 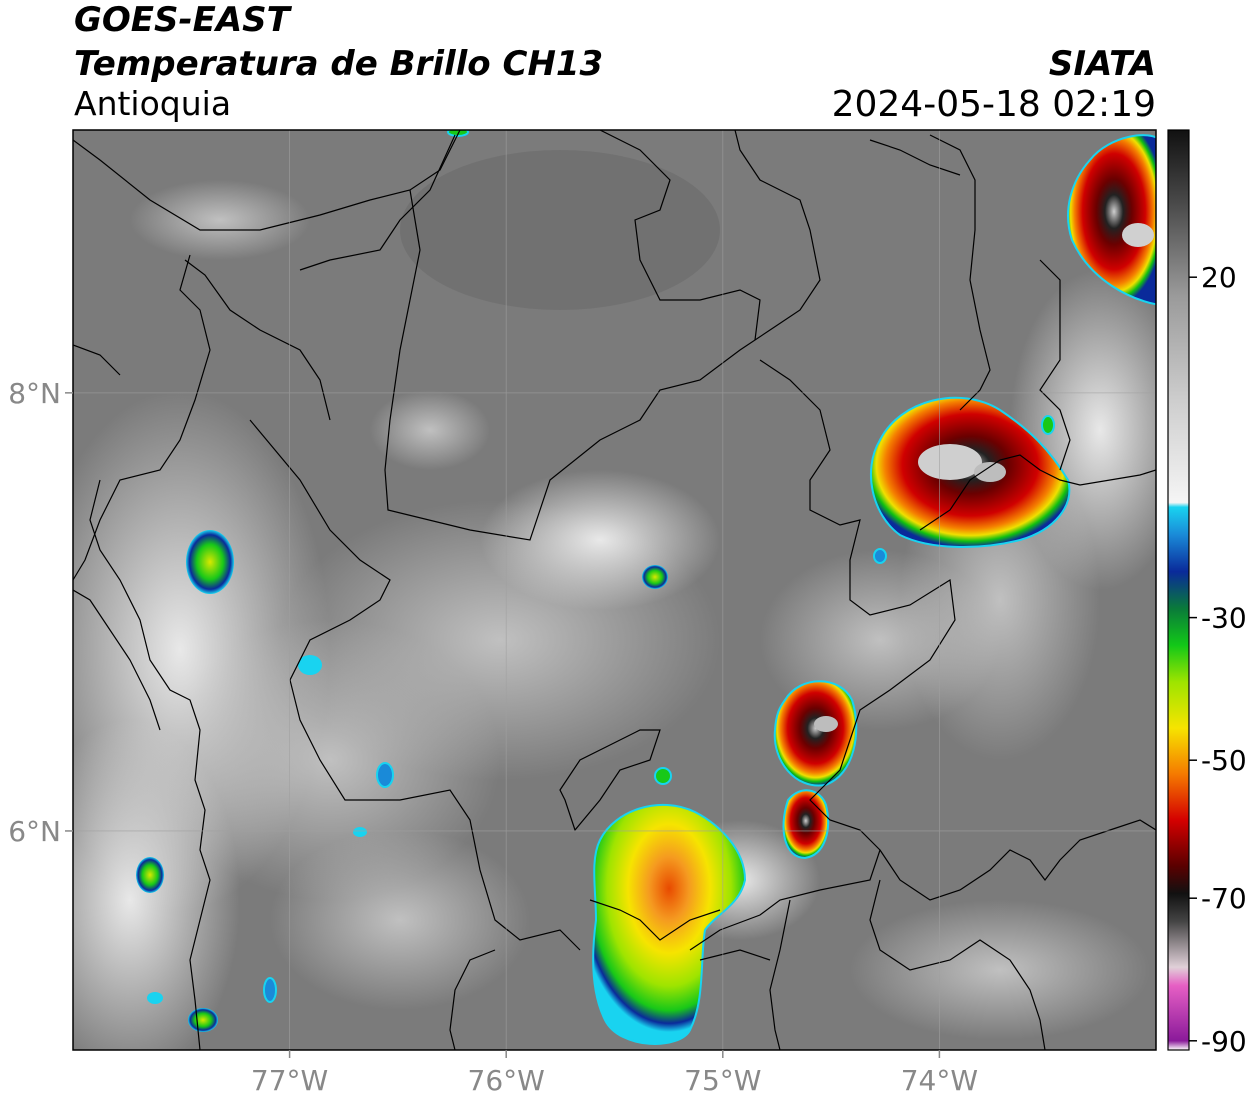 I want to click on lon-tick-label: 74°W, so click(x=939, y=1080).